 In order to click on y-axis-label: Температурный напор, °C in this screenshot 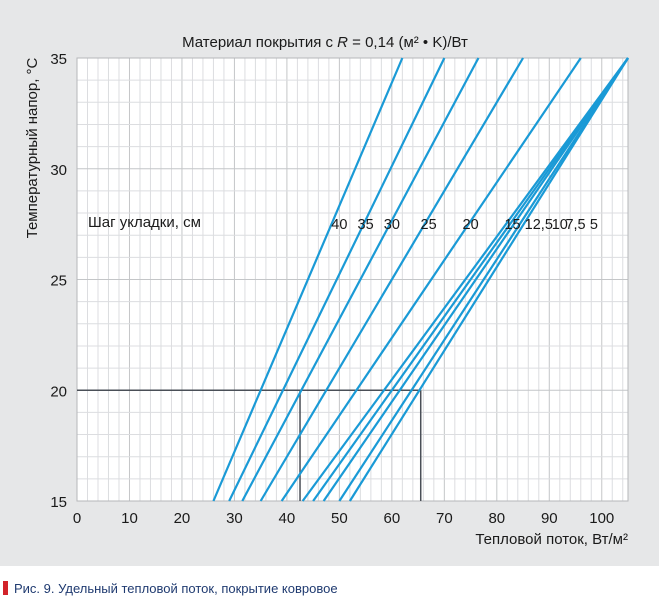, I will do `click(32, 147)`.